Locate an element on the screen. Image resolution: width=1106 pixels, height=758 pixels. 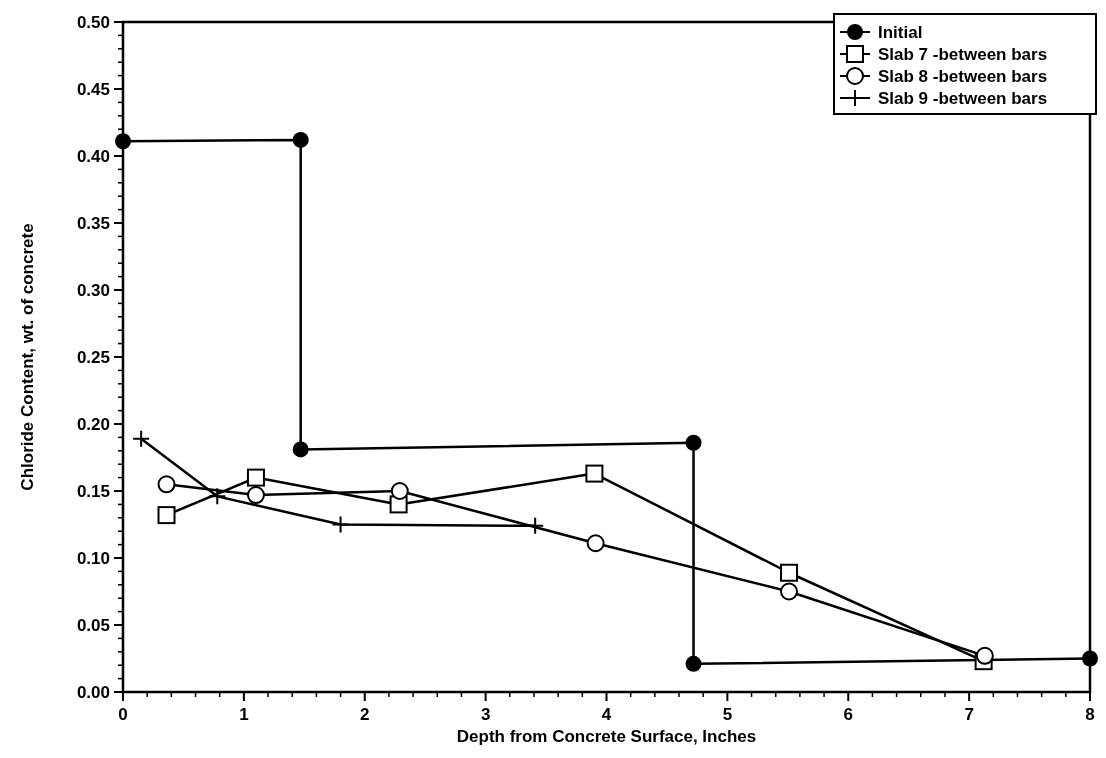
y-tick-label: 0.05 is located at coordinates (93, 625).